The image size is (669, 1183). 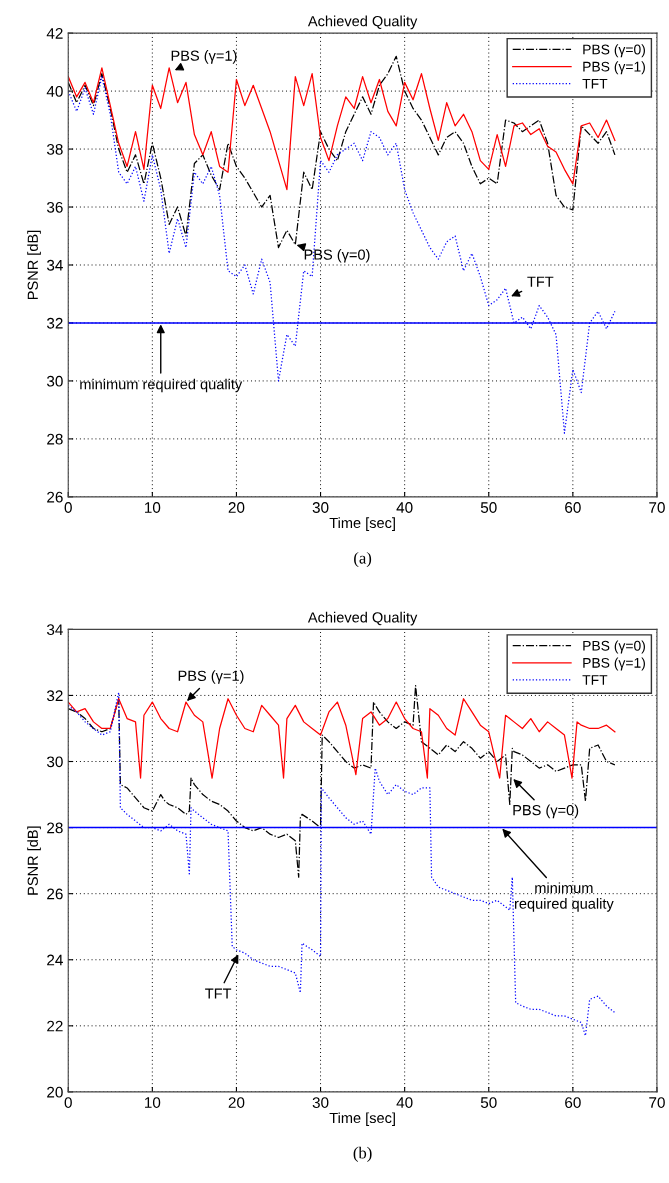 I want to click on text: (b), so click(x=362, y=1154).